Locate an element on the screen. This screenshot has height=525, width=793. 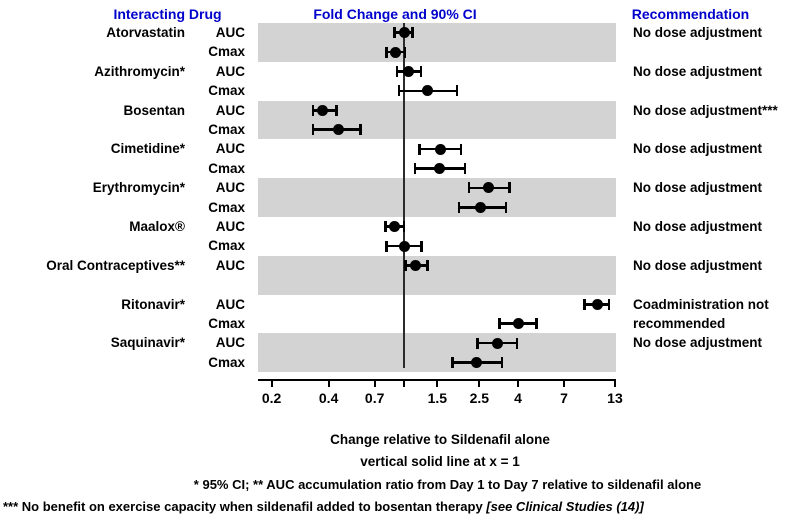
reference-line-note: vertical solid line at x = 1 is located at coordinates (440, 461).